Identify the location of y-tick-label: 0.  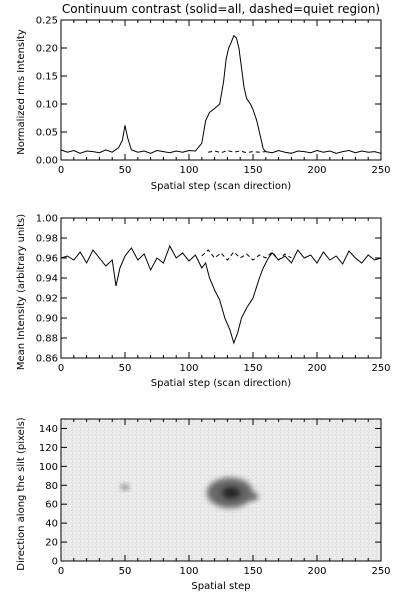
(55, 562).